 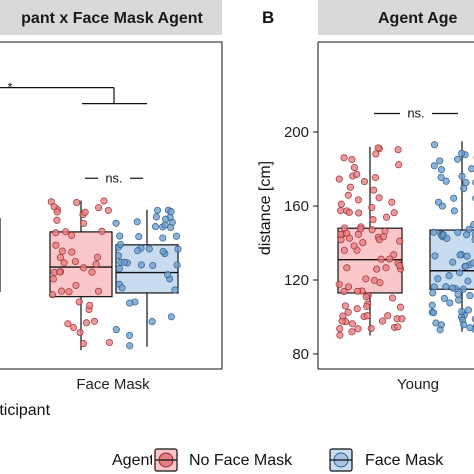 What do you see at coordinates (300, 354) in the screenshot?
I see `panel-b-y-tick-label: 80` at bounding box center [300, 354].